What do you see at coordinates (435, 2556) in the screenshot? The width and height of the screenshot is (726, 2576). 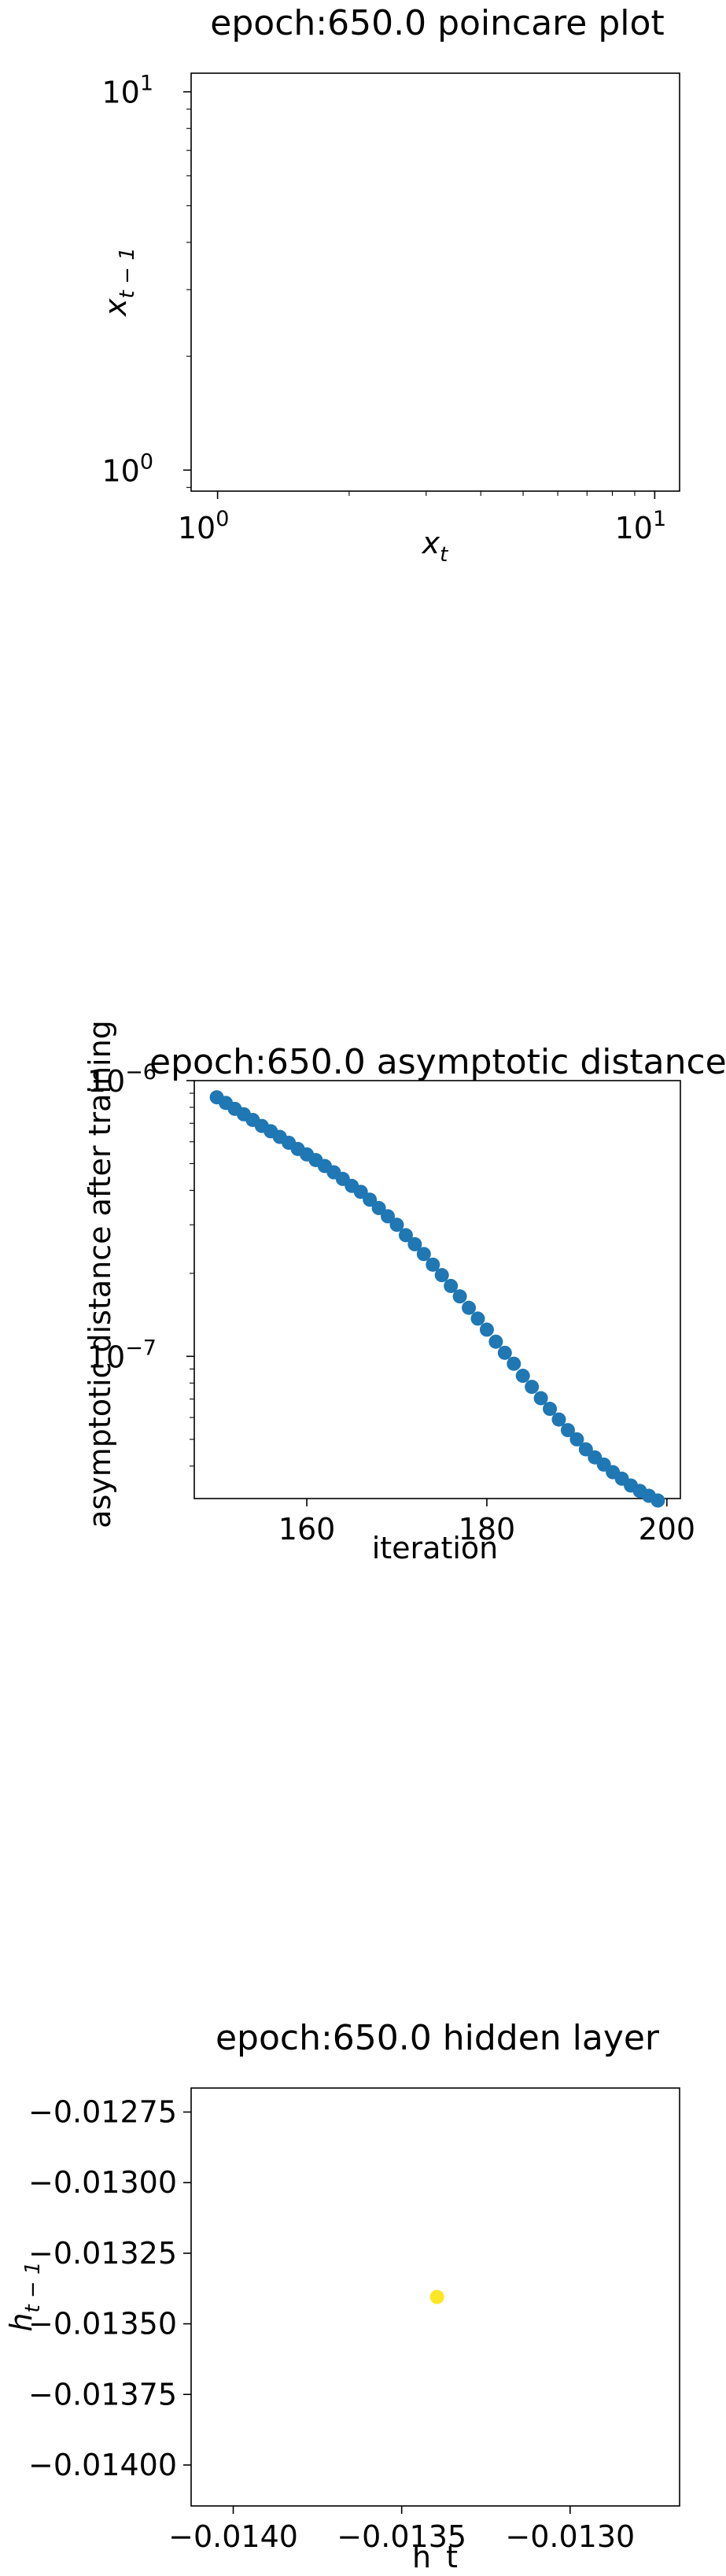 I see `hidden-layer-x-axis-label: h_t` at bounding box center [435, 2556].